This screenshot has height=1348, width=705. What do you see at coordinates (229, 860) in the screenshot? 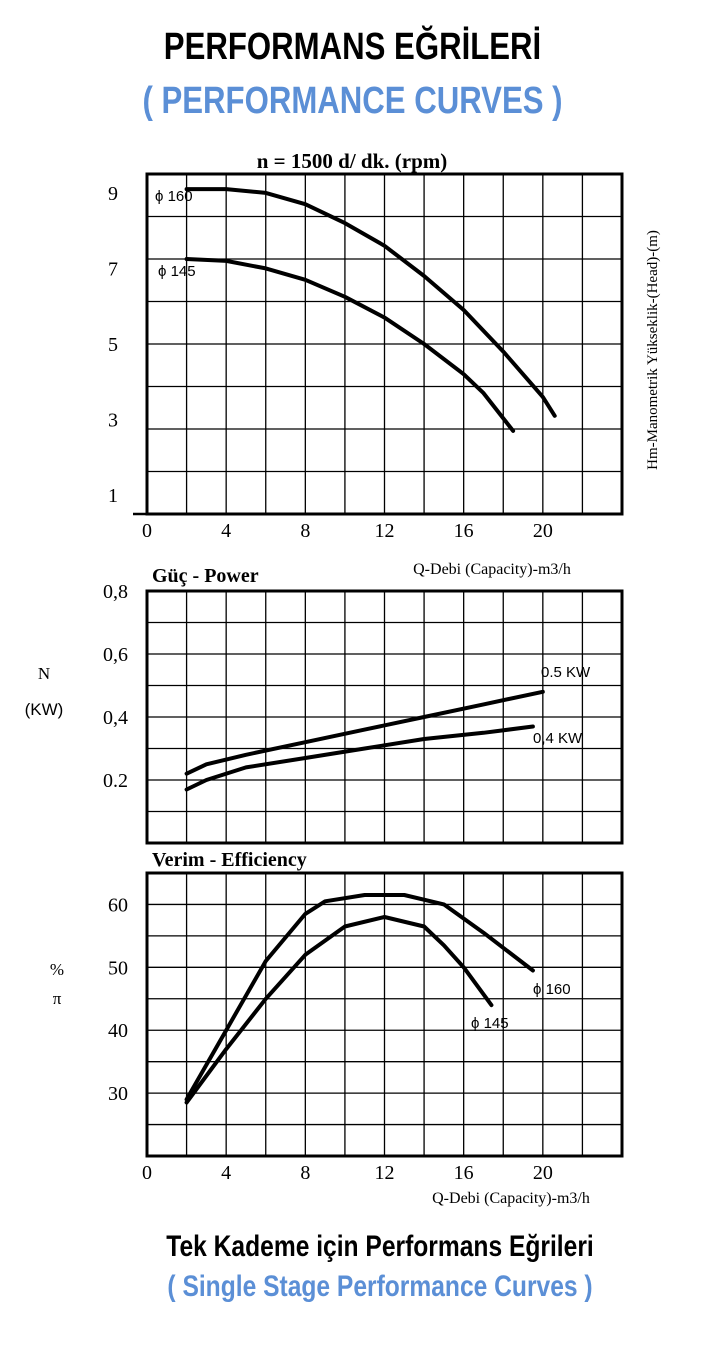
I see `chart-title: Verim - Efficiency` at bounding box center [229, 860].